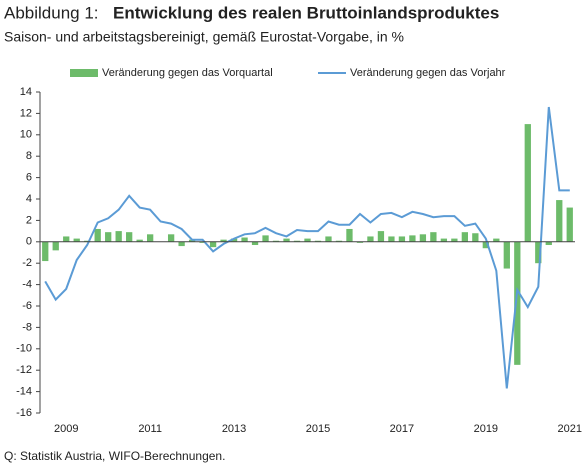  Describe the element at coordinates (150, 429) in the screenshot. I see `x-tick-label: 2011` at that location.